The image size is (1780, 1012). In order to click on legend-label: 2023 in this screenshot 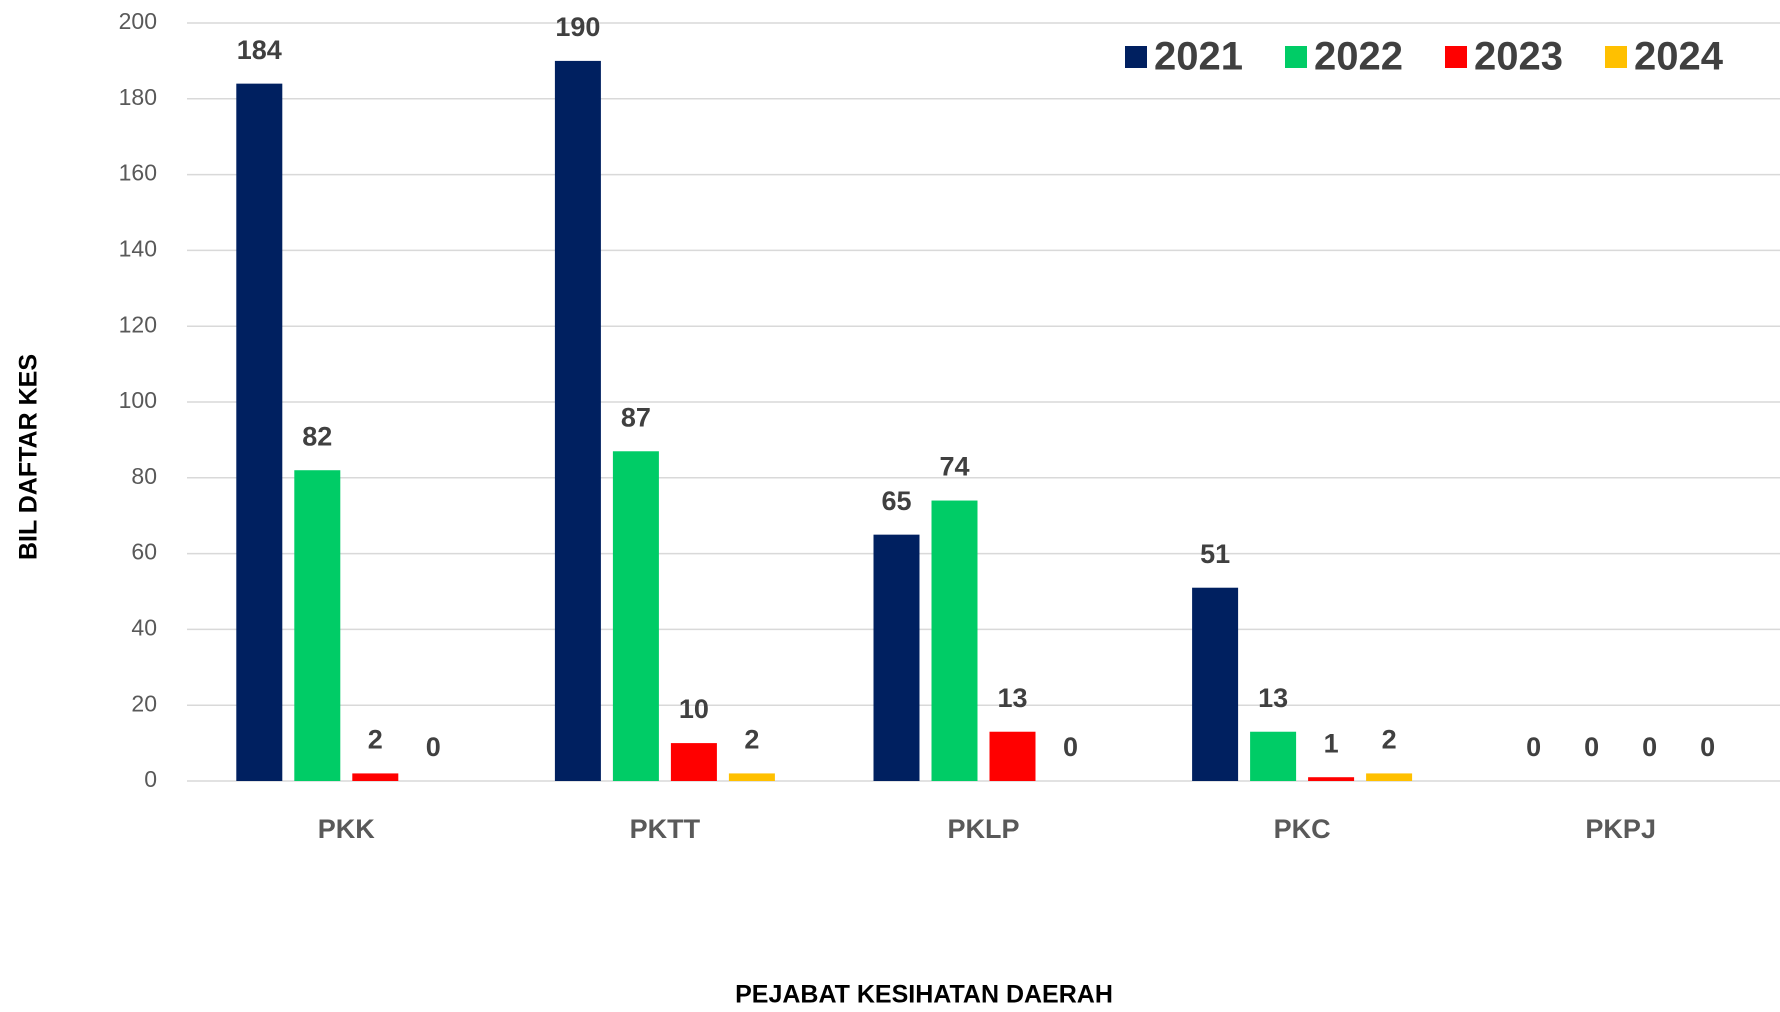, I will do `click(1518, 57)`.